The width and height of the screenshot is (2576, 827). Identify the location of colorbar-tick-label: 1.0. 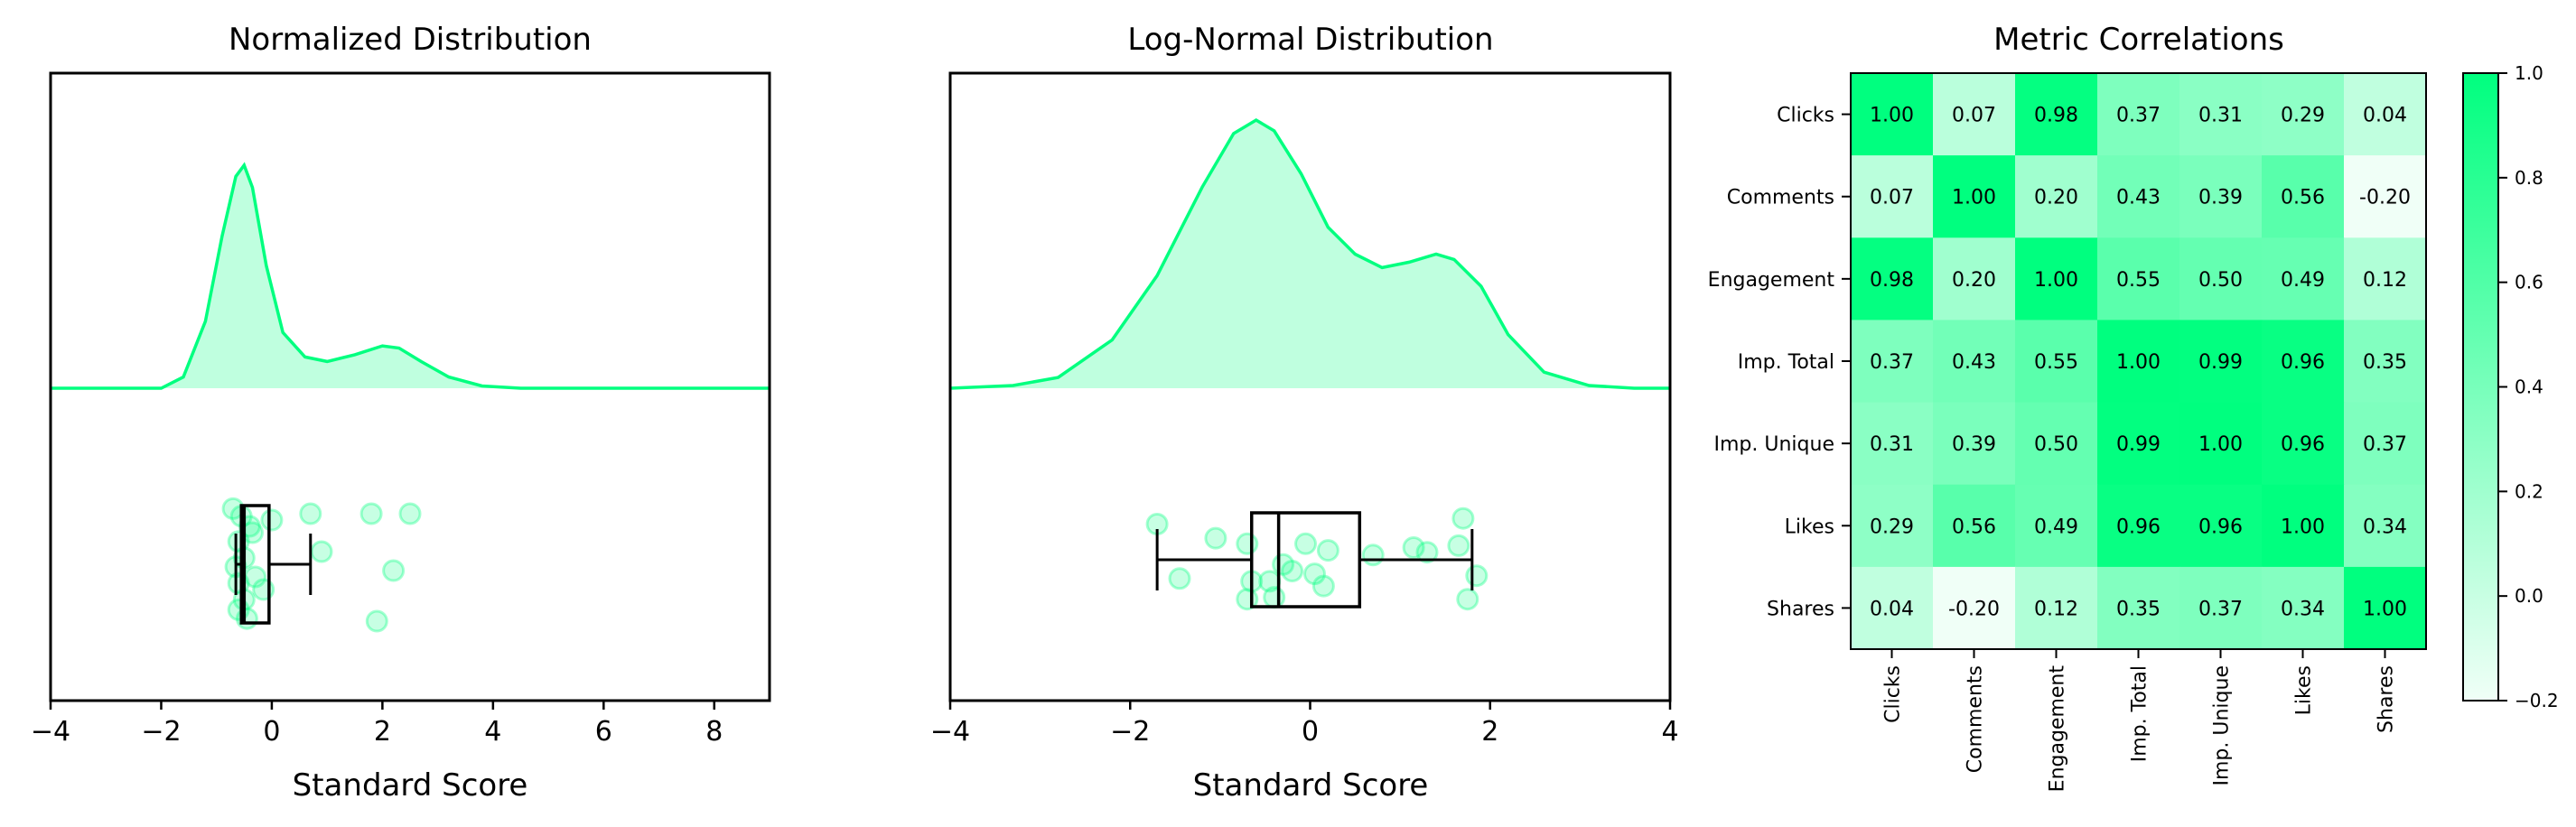
(2529, 73).